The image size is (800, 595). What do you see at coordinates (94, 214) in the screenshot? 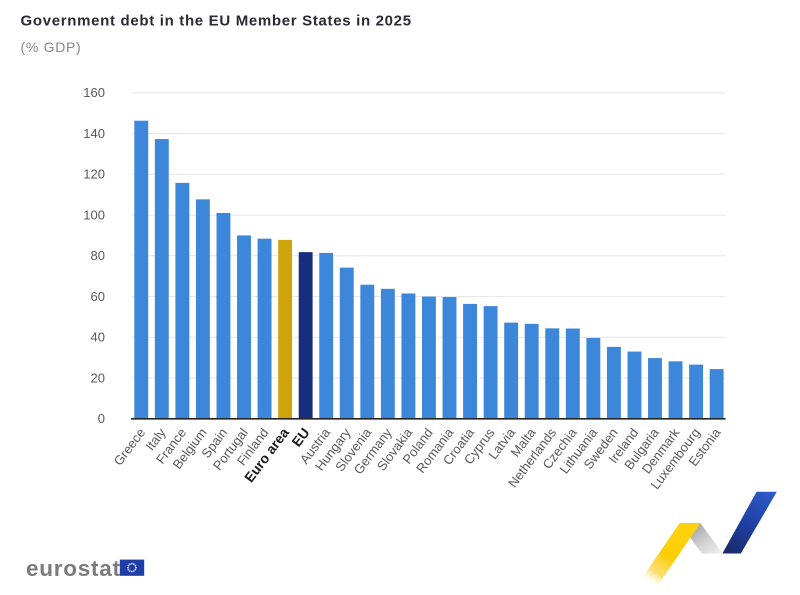
I see `svg-text: 100` at bounding box center [94, 214].